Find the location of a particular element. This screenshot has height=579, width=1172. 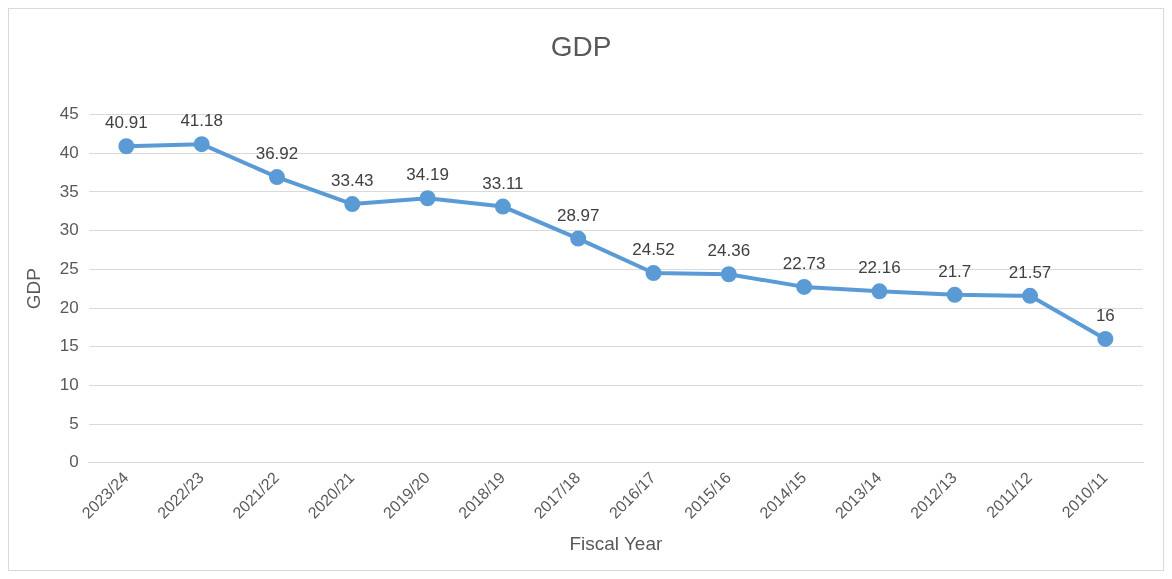

y-tick-label: 30 is located at coordinates (69, 230).